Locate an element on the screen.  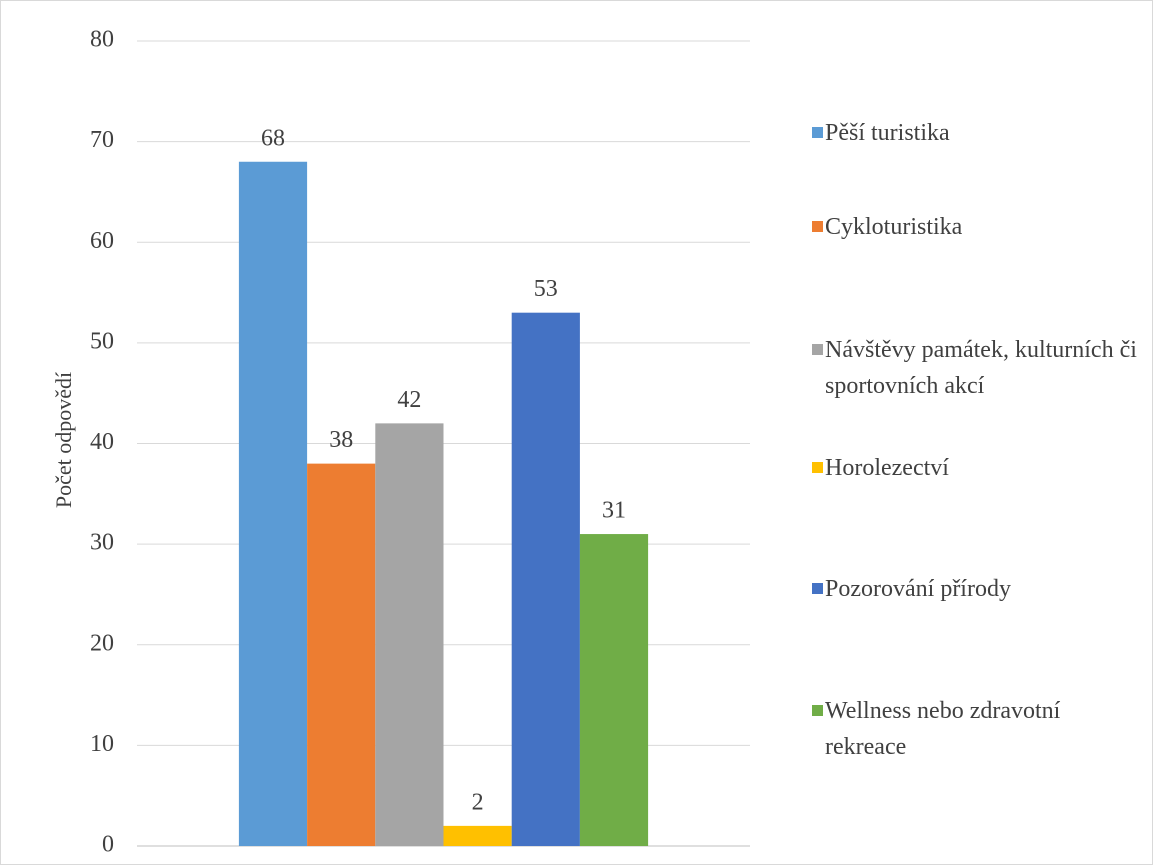
data-label: 38 is located at coordinates (341, 440).